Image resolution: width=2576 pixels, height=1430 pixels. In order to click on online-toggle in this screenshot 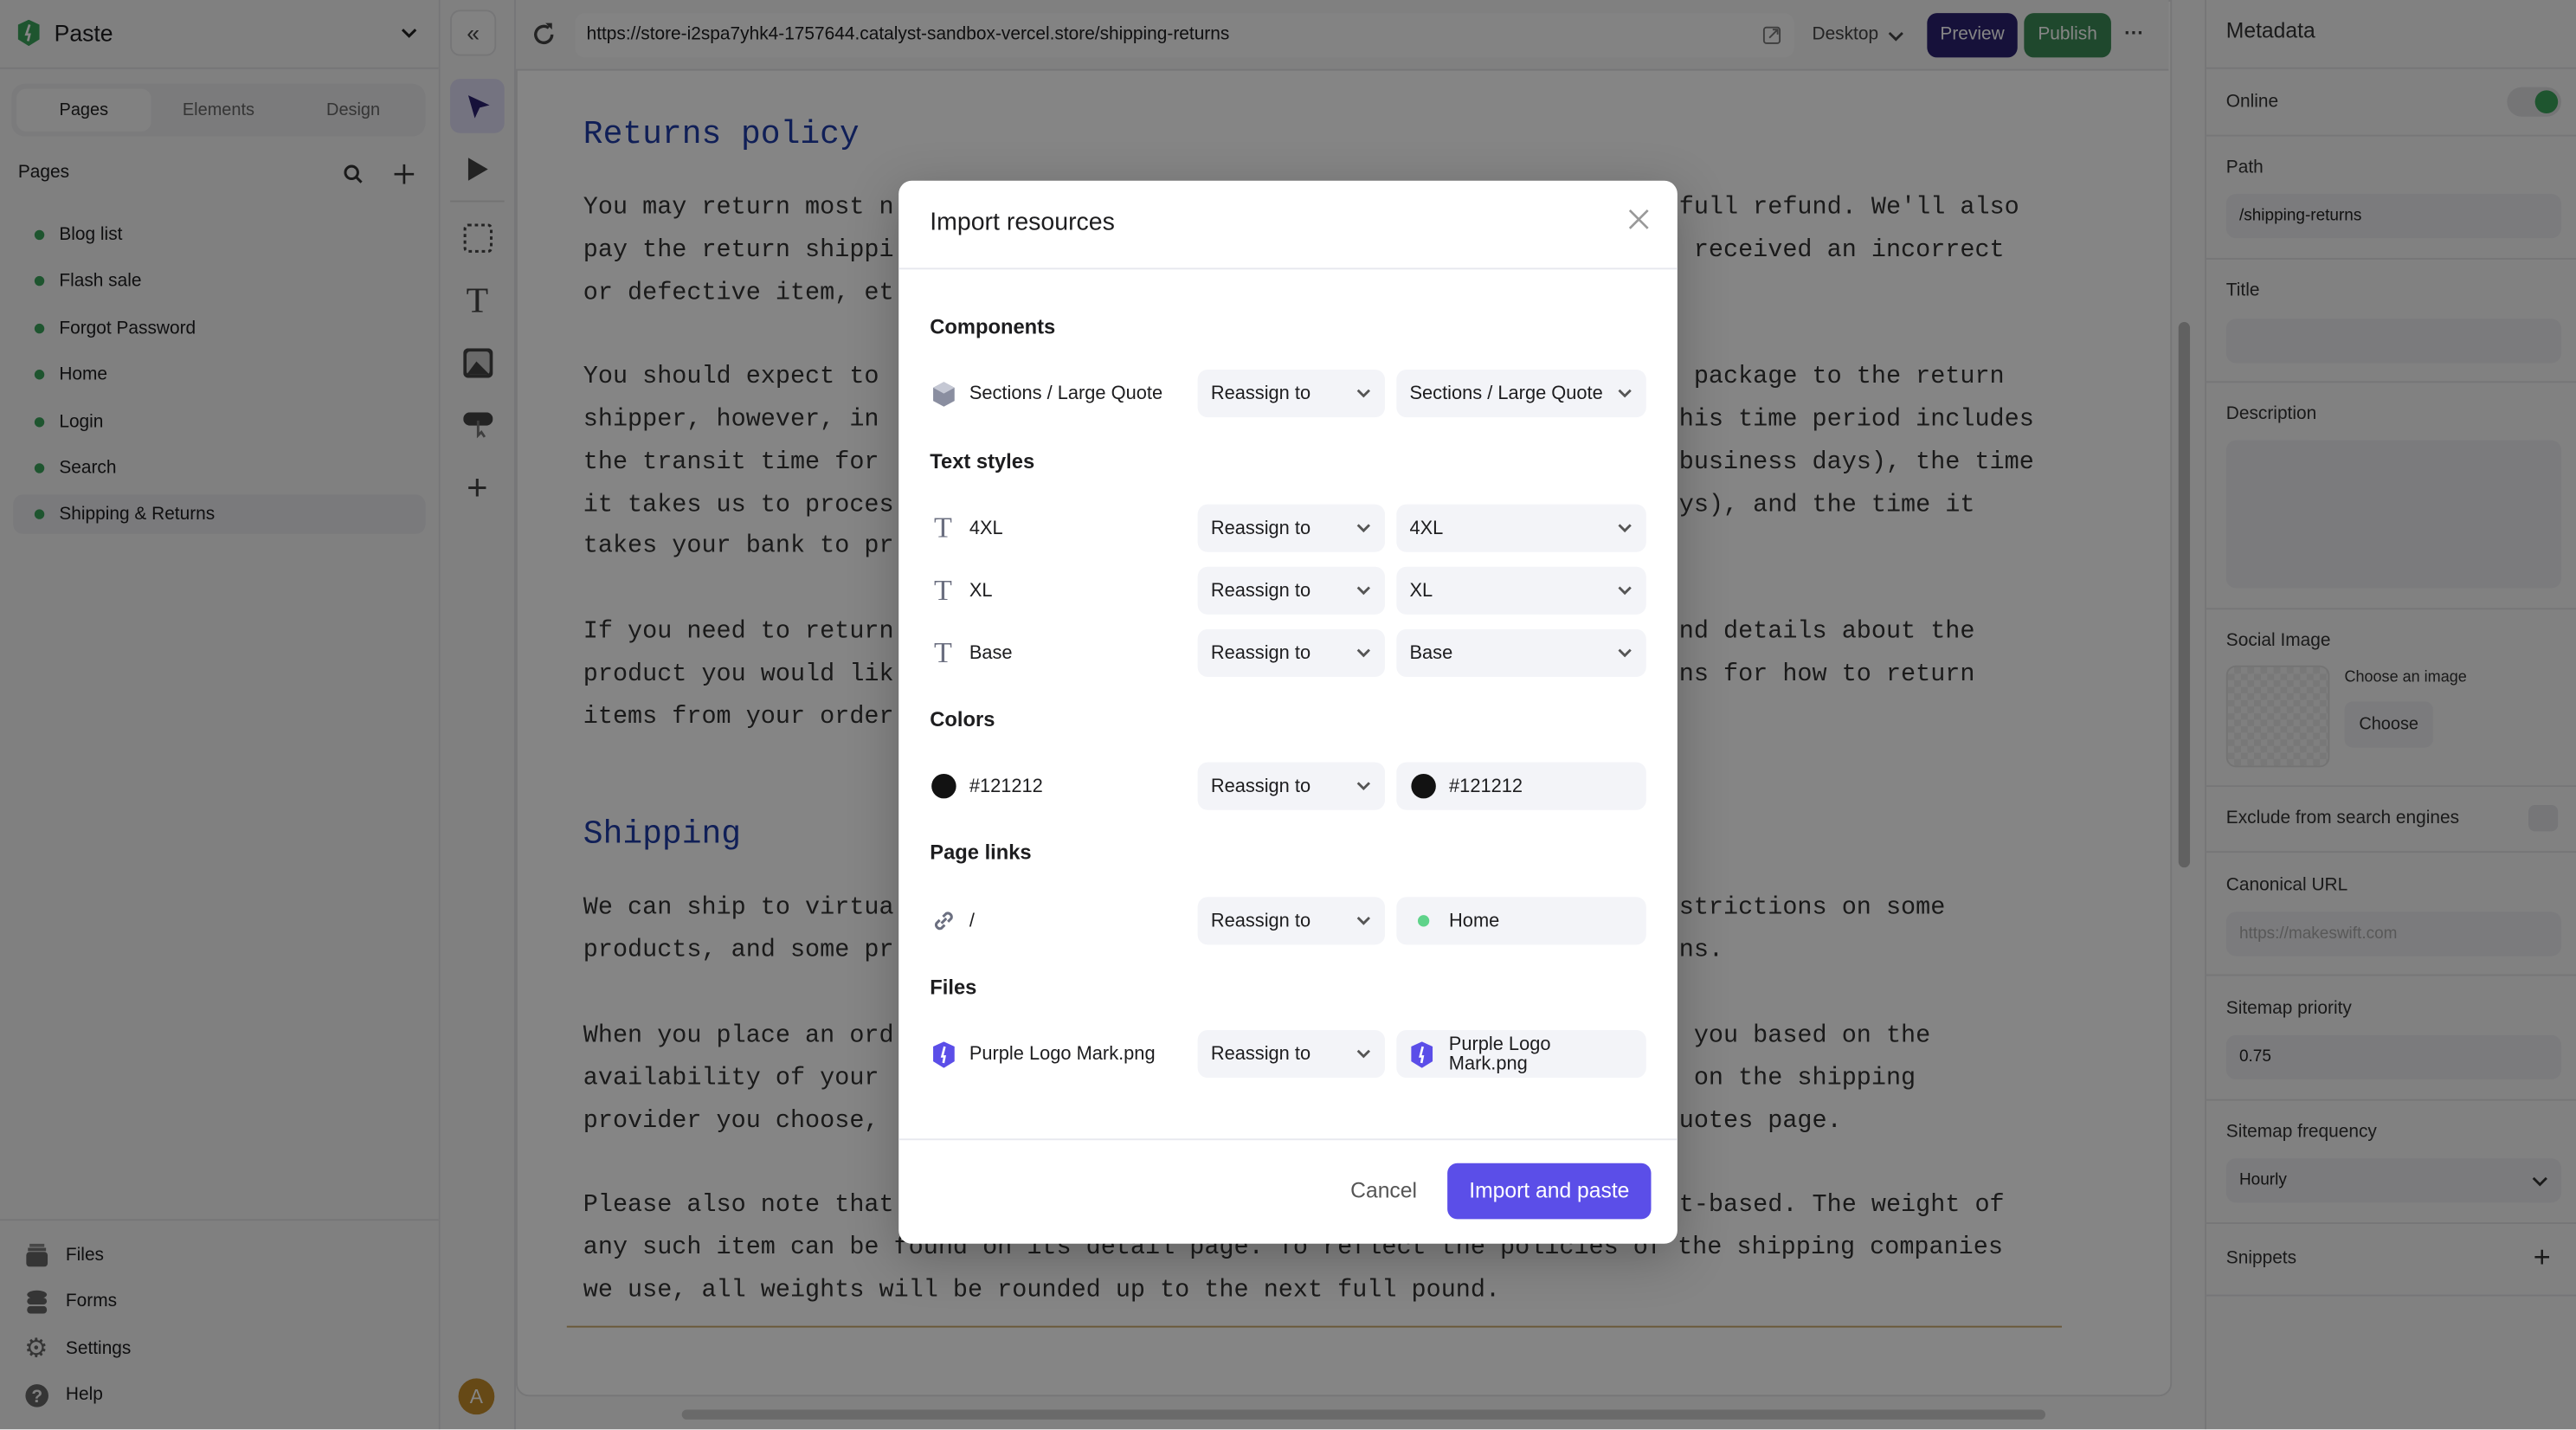, I will do `click(2534, 102)`.